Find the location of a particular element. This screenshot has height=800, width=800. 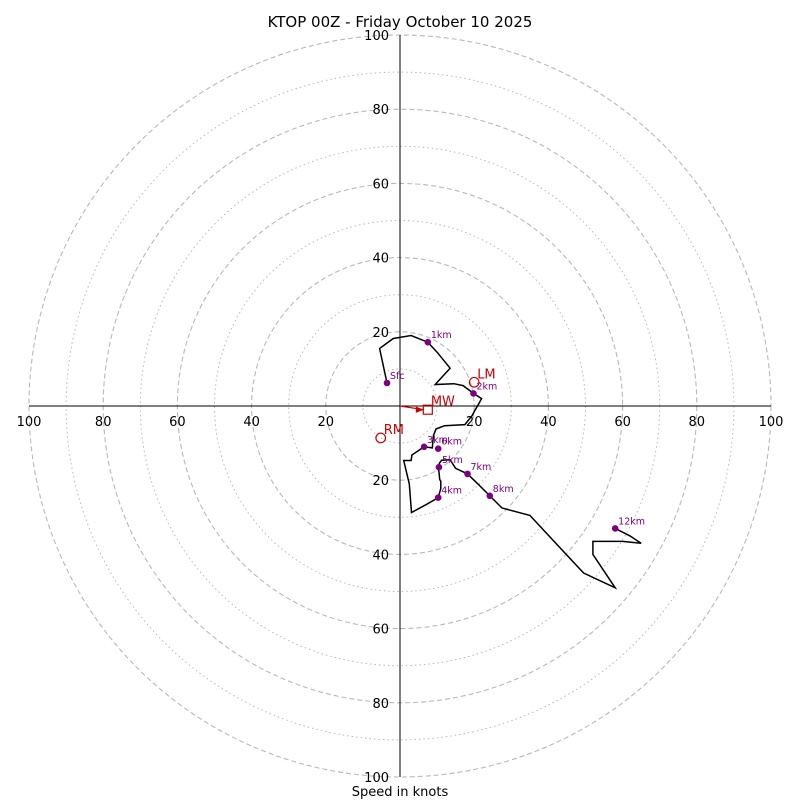

tick-label-bottom-60: 60 is located at coordinates (380, 630).